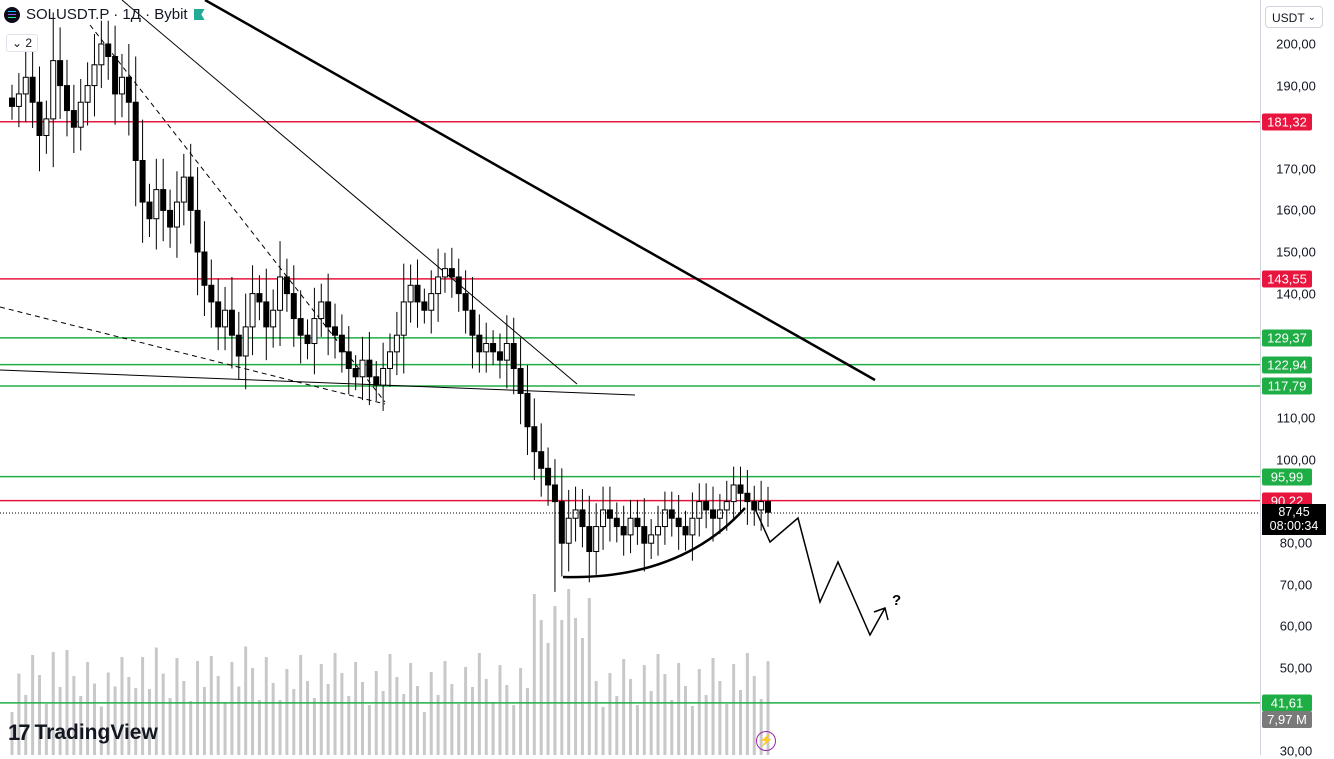 This screenshot has height=759, width=1334. What do you see at coordinates (1296, 210) in the screenshot?
I see `price-tick: 160,00` at bounding box center [1296, 210].